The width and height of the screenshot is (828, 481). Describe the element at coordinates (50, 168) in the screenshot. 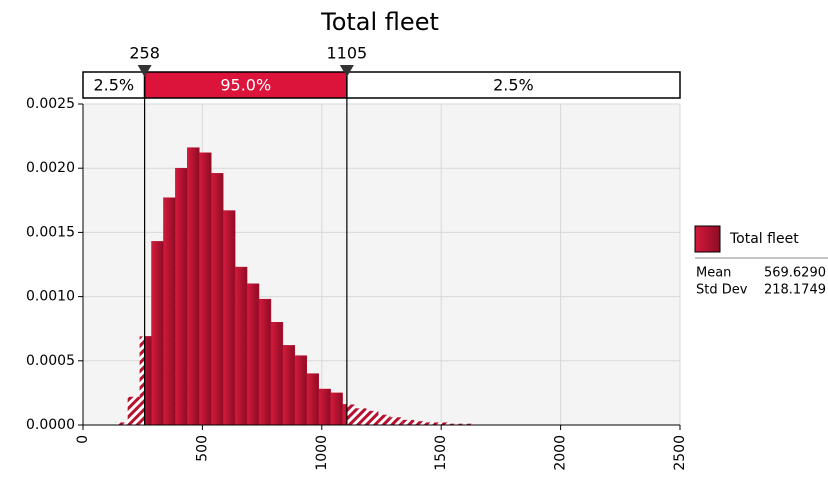

I see `y-tick-label: 0.0020` at that location.